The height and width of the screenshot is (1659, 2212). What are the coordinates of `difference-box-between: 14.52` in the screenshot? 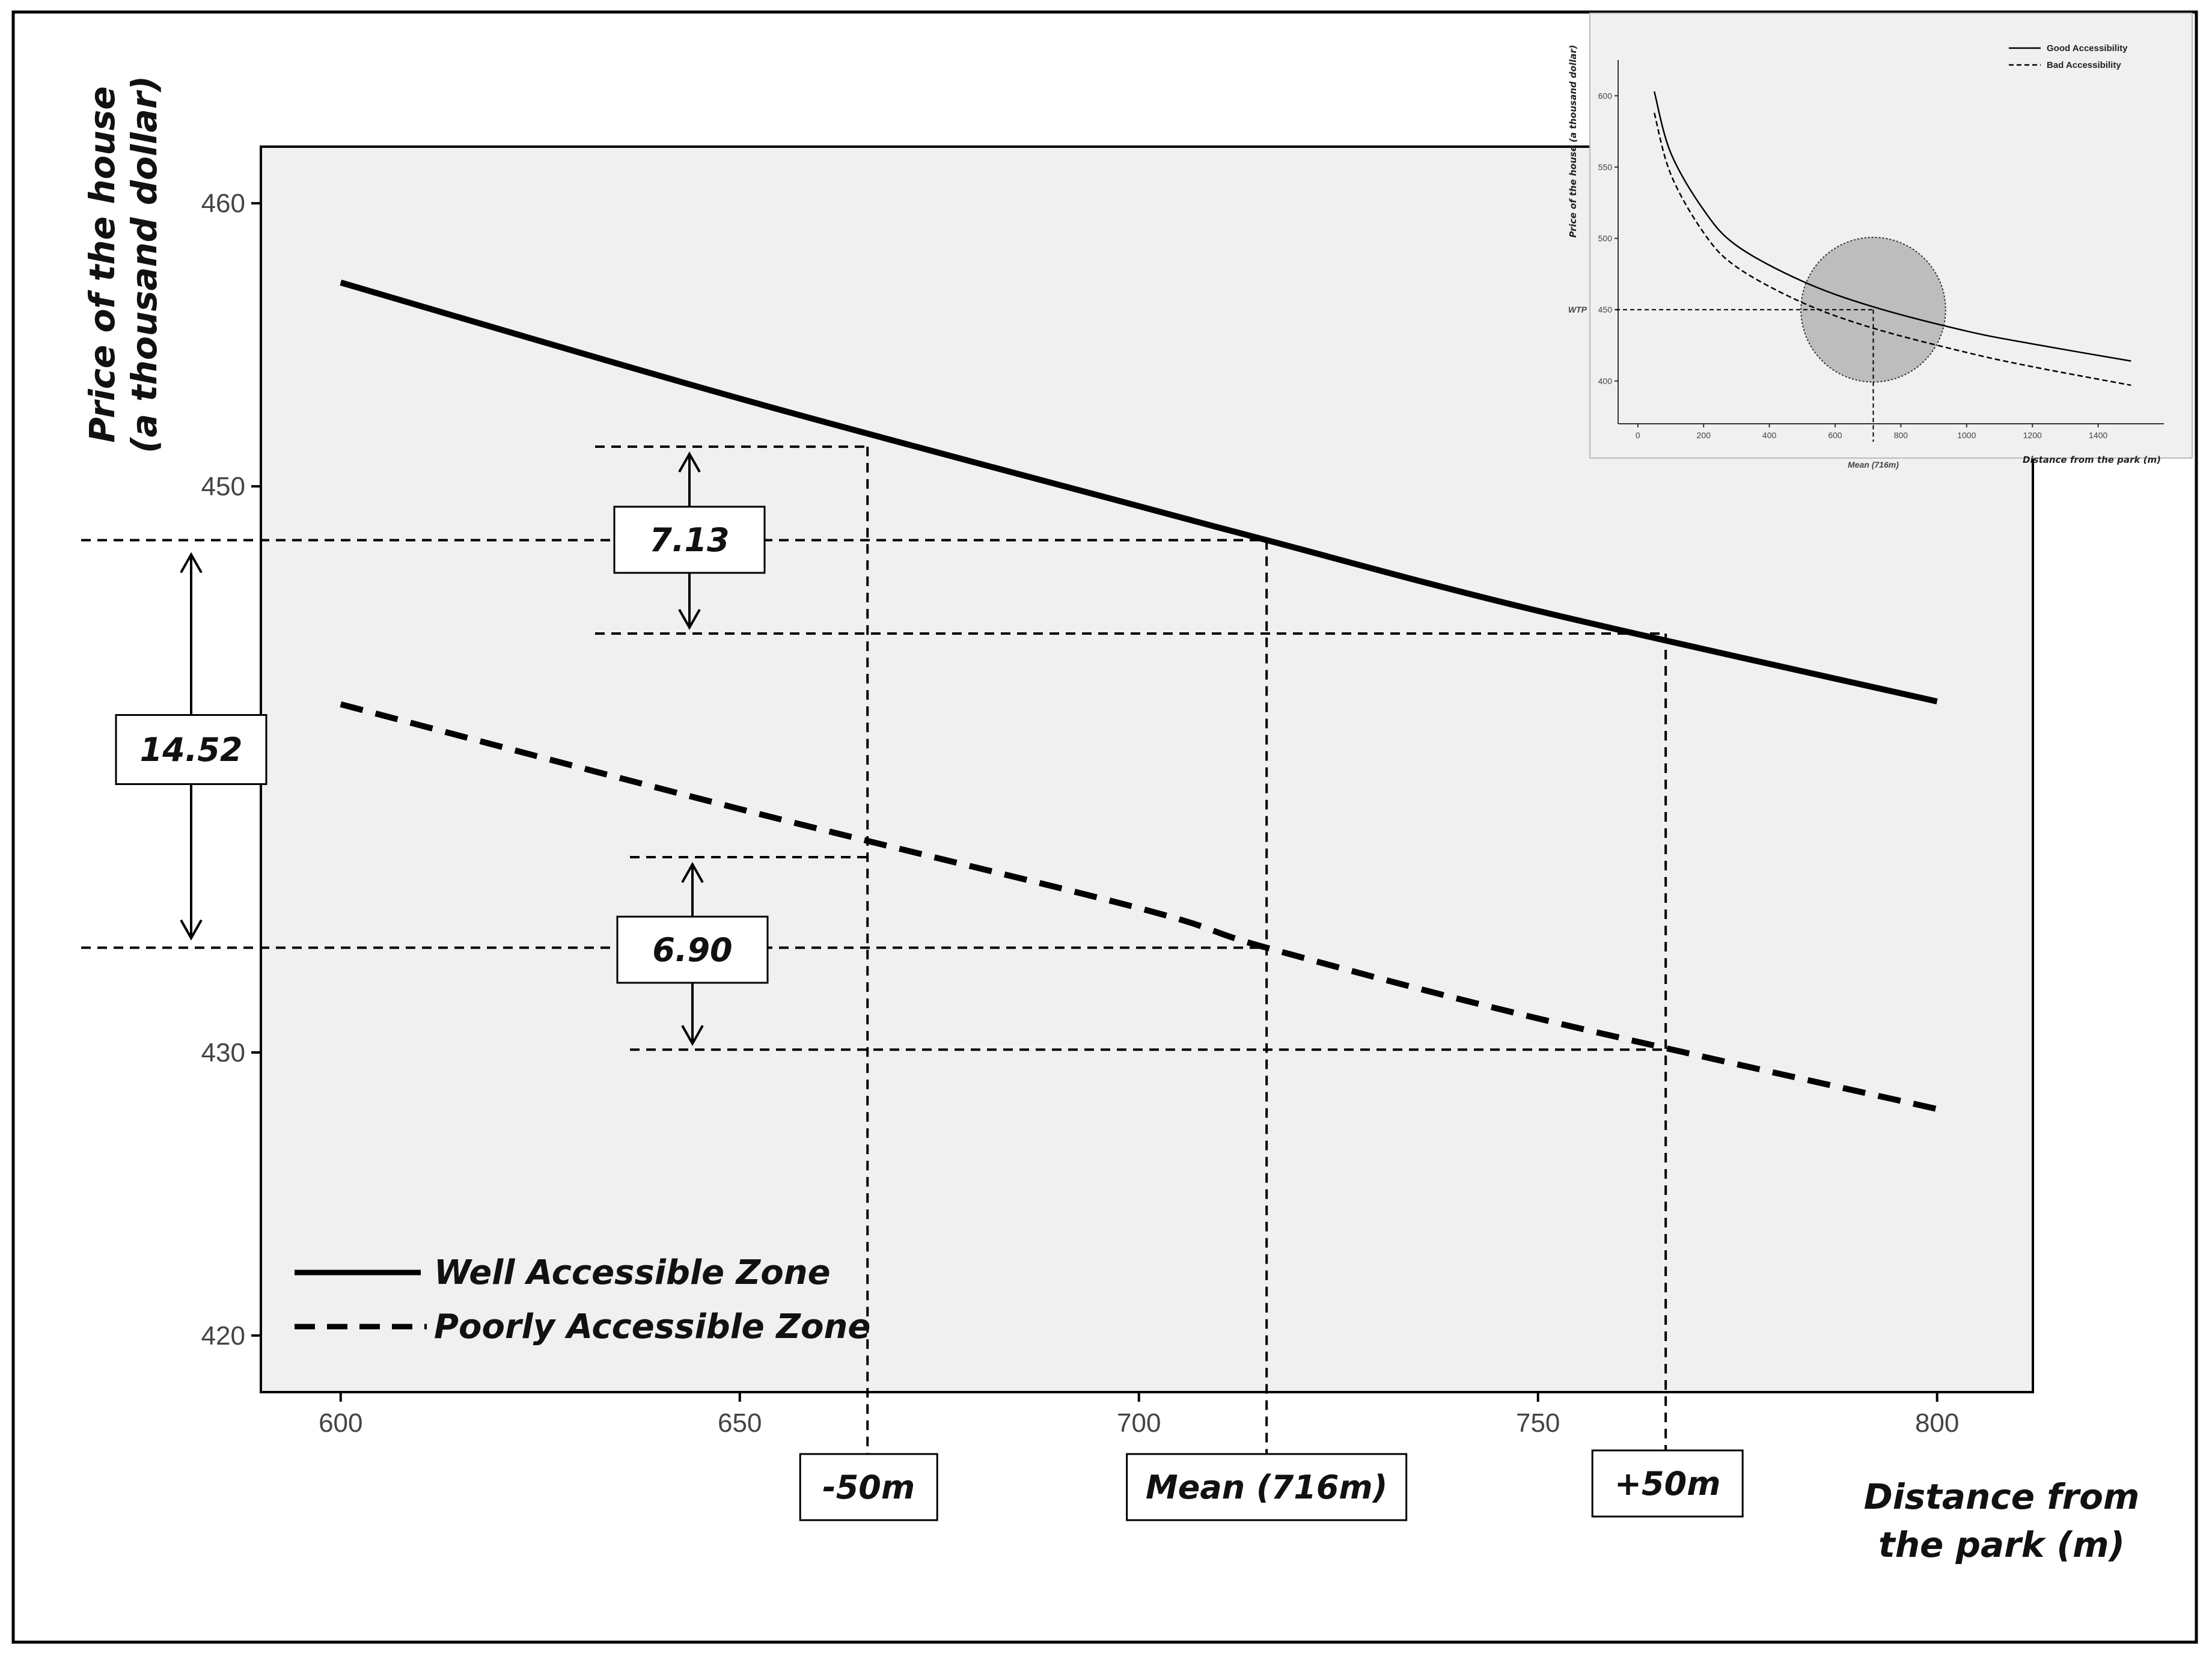 It's located at (191, 750).